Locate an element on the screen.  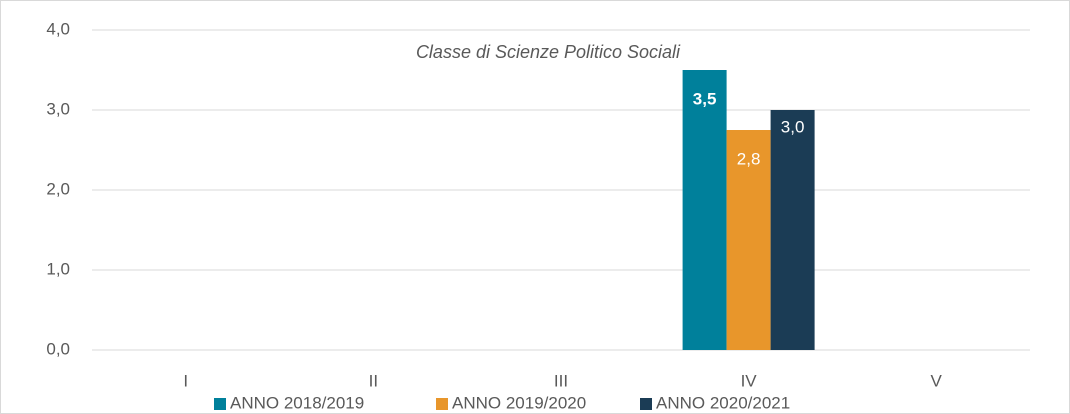
y-tick-label: 1,0 is located at coordinates (58, 268).